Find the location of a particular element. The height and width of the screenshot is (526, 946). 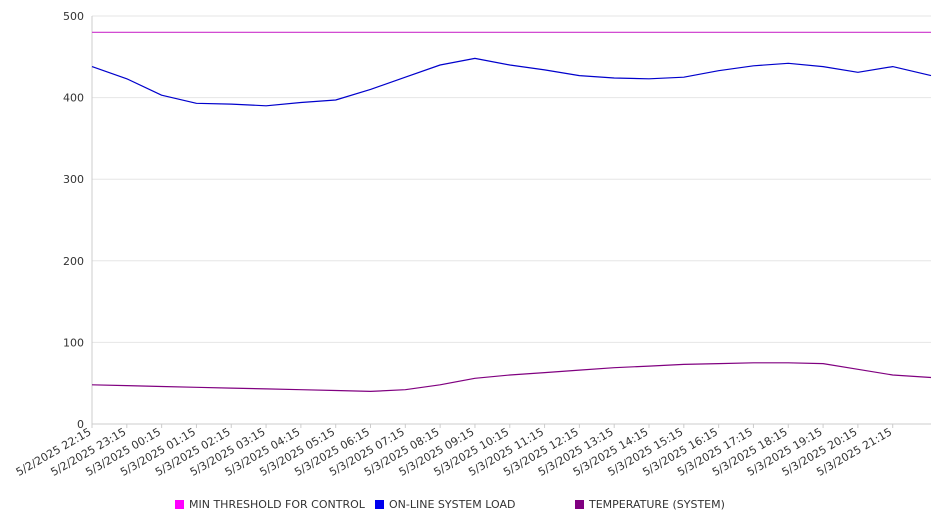

legend-label-system-load: ON-LINE SYSTEM LOAD is located at coordinates (452, 504).